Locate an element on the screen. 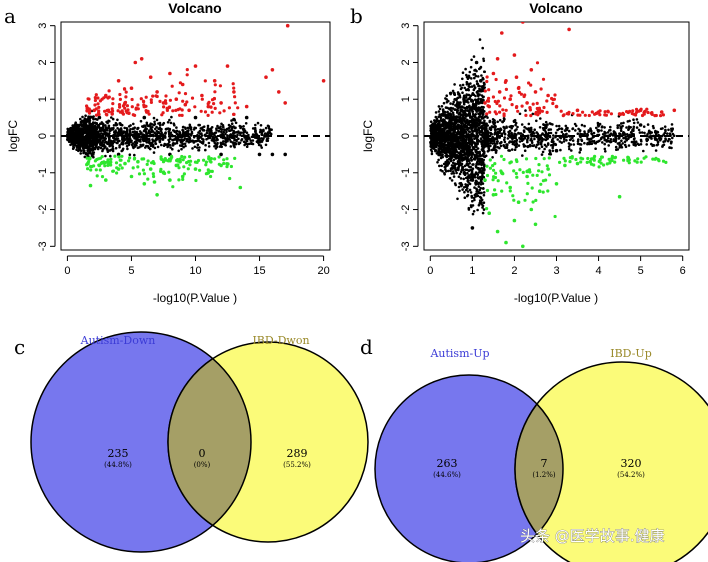  panel-letter-a: a is located at coordinates (10, 16).